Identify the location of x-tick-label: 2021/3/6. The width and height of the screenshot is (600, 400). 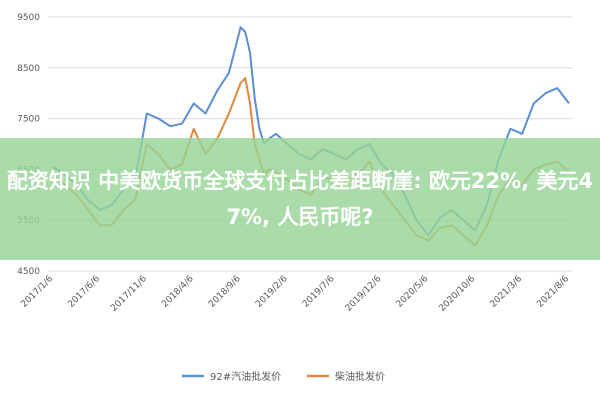
(507, 292).